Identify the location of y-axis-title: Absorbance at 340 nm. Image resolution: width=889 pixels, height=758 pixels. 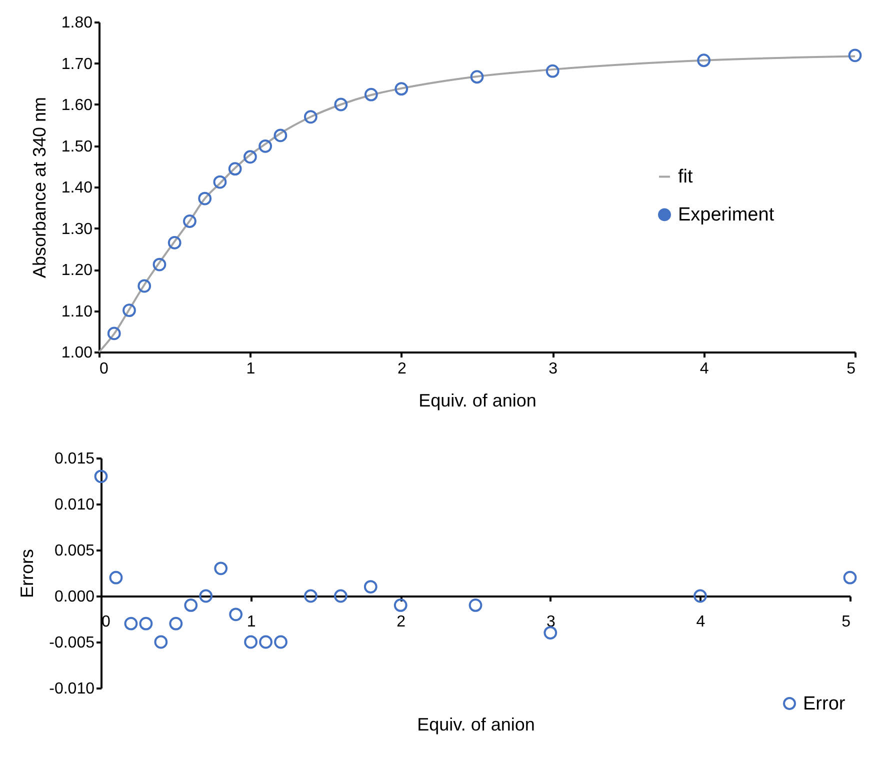
(39, 187).